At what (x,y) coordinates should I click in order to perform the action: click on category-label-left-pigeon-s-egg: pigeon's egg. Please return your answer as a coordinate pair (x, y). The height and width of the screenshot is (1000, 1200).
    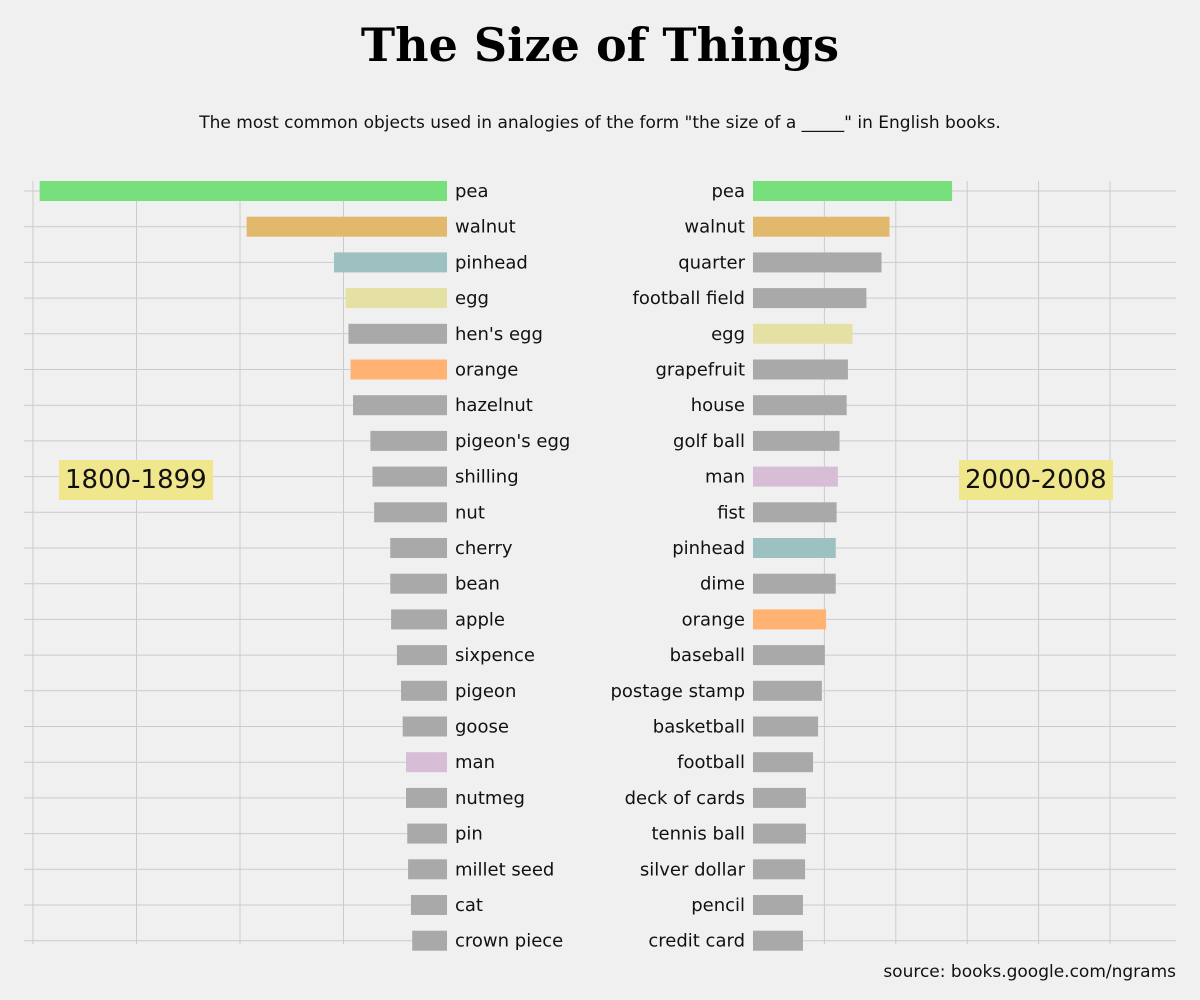
    Looking at the image, I should click on (512, 441).